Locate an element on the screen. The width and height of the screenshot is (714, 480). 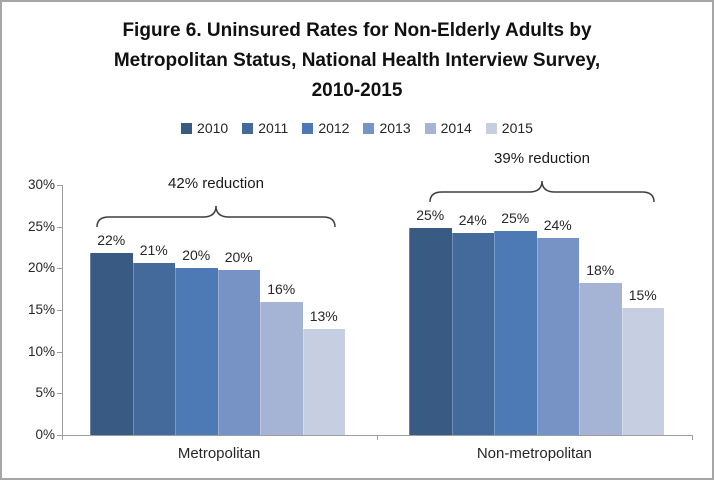
legend-swatch-2012 is located at coordinates (308, 128).